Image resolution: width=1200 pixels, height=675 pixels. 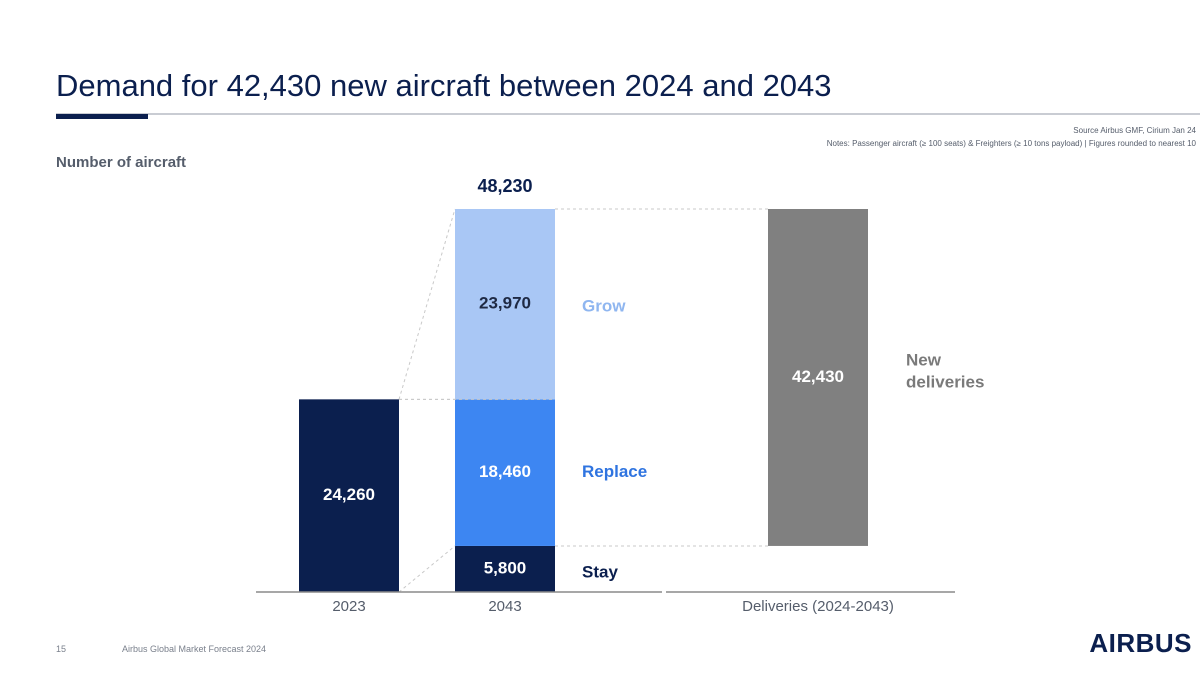 What do you see at coordinates (628, 114) in the screenshot?
I see `title-divider` at bounding box center [628, 114].